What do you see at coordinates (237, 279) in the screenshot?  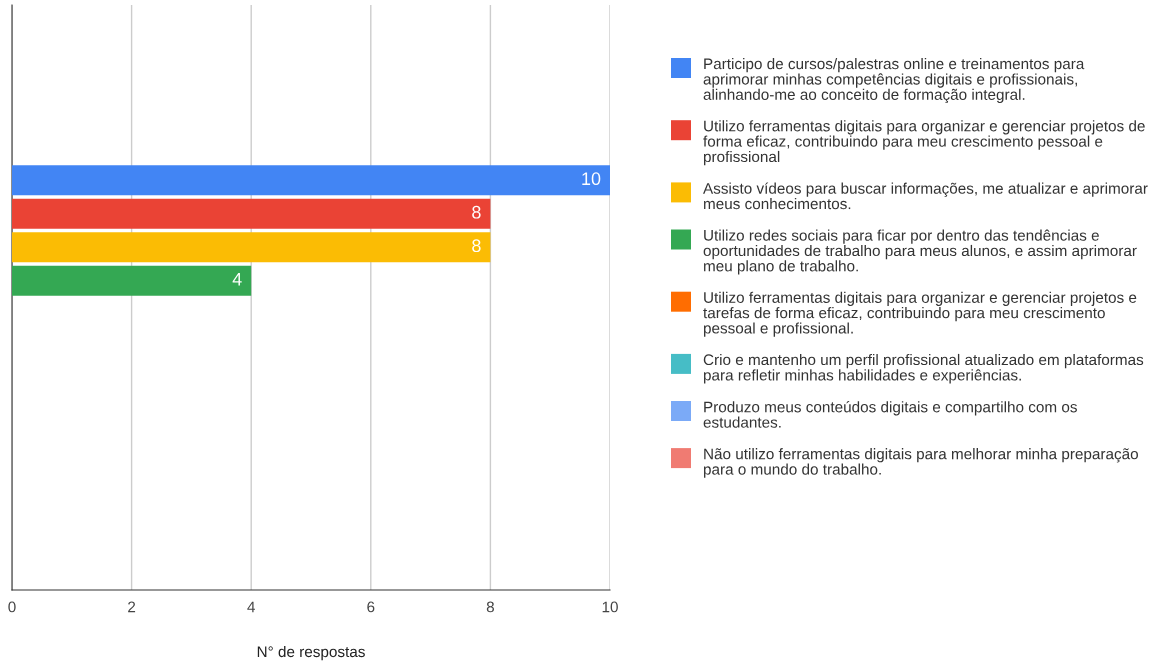 I see `data-label: 4` at bounding box center [237, 279].